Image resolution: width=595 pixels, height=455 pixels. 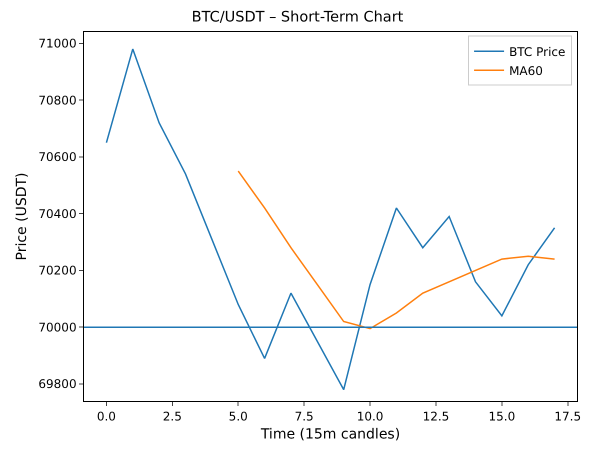 I want to click on x-tick-label: 10.0, so click(x=370, y=416).